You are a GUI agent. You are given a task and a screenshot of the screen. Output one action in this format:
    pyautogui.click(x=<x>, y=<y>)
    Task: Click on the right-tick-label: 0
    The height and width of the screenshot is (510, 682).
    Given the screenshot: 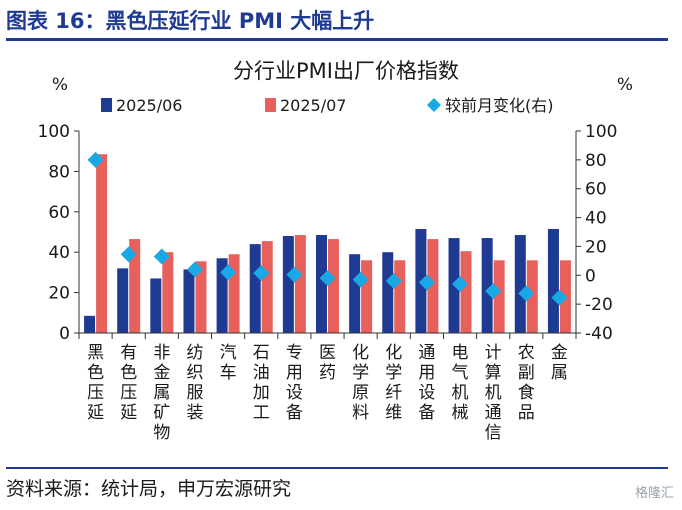 What is the action you would take?
    pyautogui.click(x=590, y=276)
    